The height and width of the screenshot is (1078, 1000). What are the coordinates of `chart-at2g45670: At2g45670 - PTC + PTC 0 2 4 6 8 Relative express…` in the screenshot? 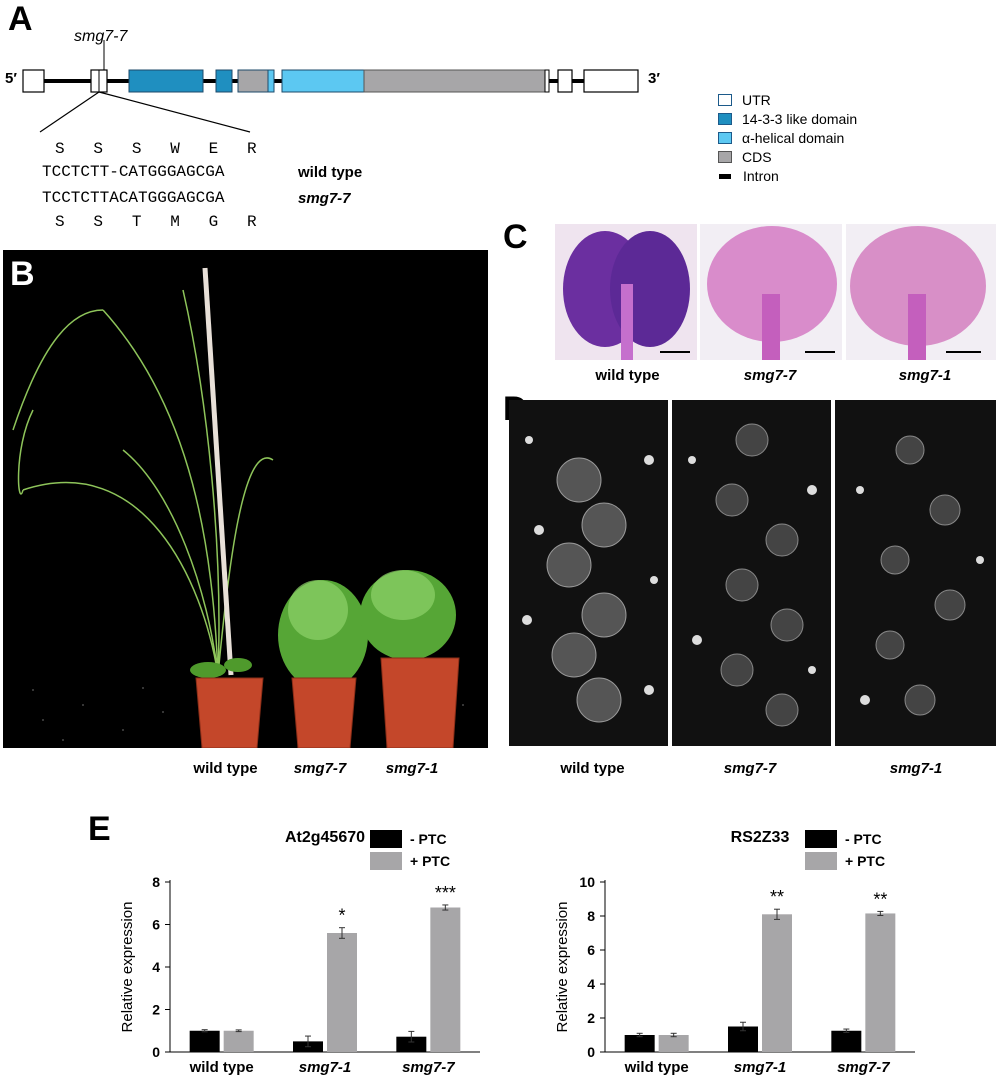 It's located at (299, 952).